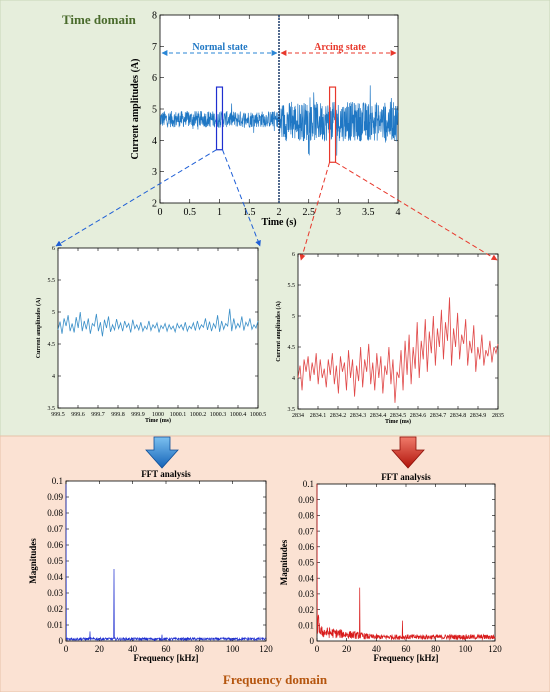 Image resolution: width=550 pixels, height=697 pixels. I want to click on frequency-domain-title: Frequency domain, so click(275, 679).